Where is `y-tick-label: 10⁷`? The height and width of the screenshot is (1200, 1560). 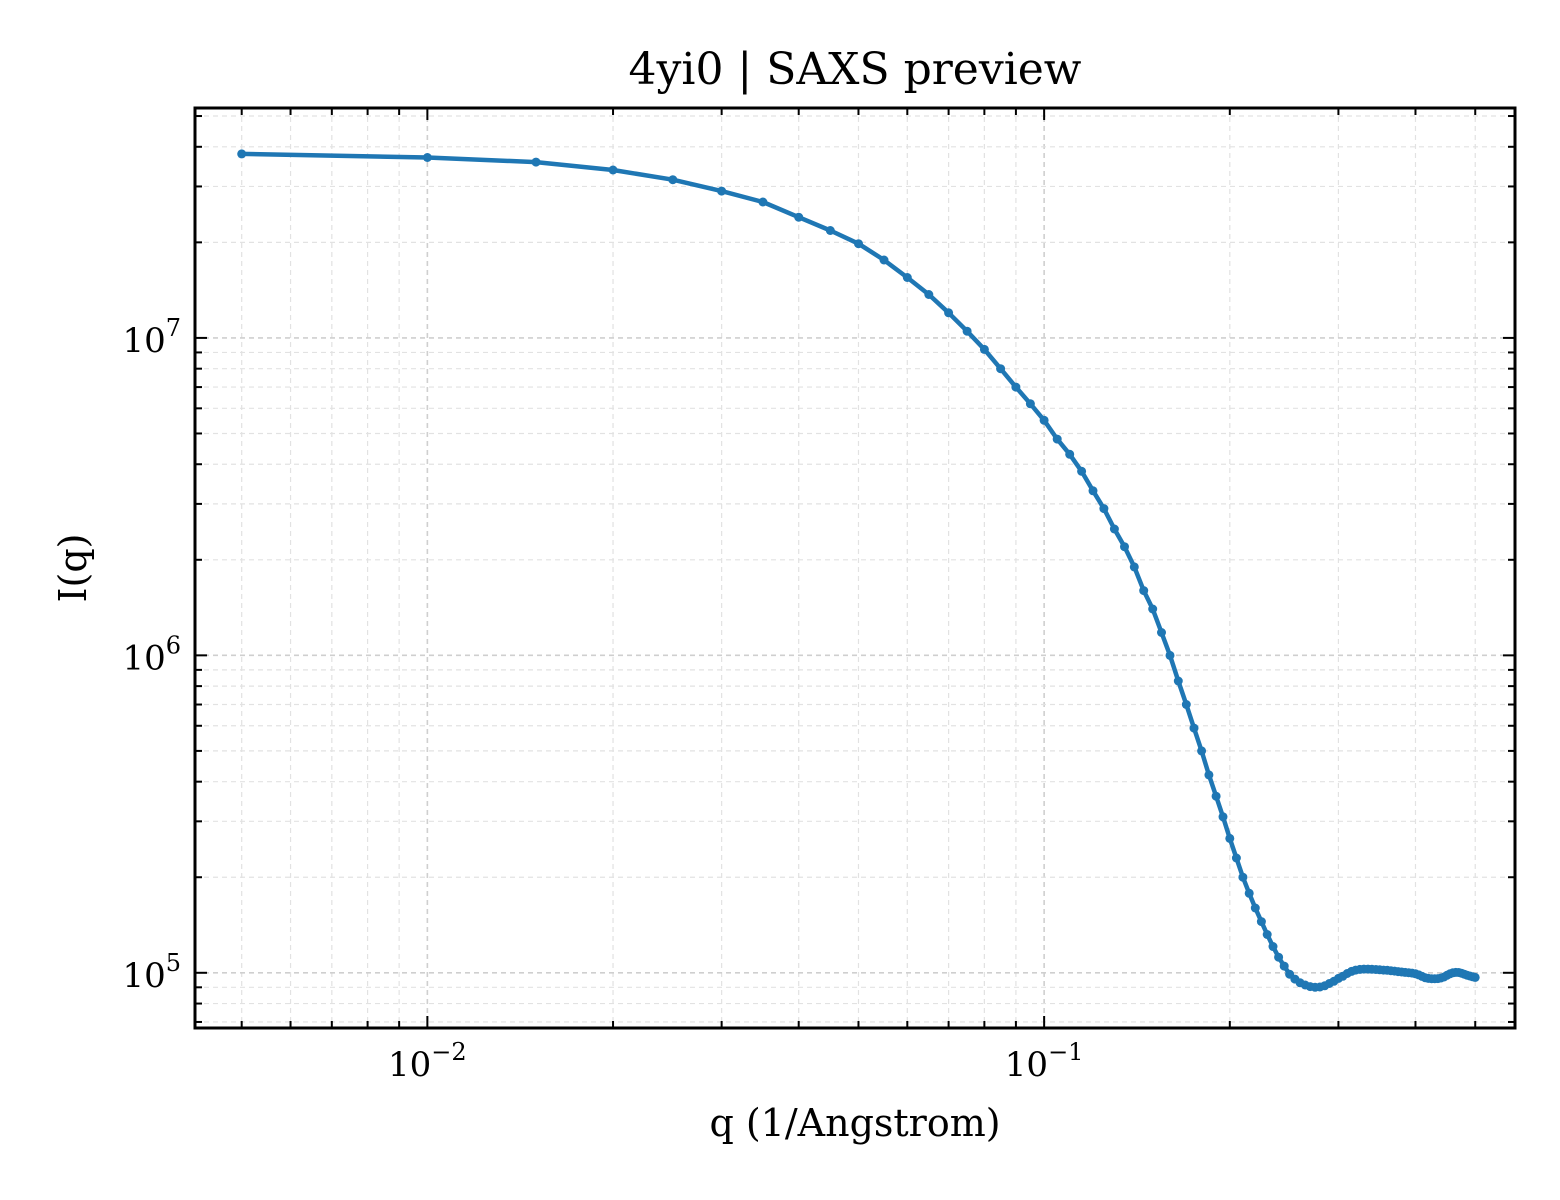
y-tick-label: 10⁷ is located at coordinates (151, 337).